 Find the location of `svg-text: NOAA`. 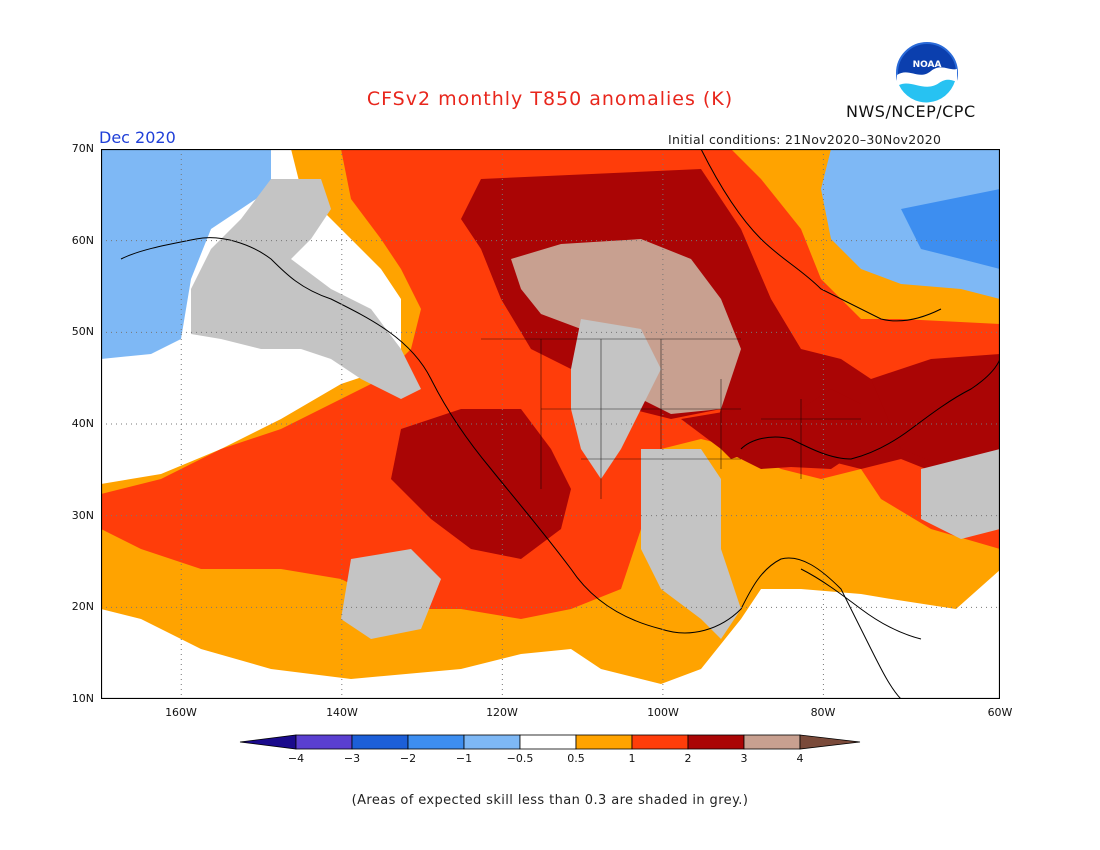

svg-text: NOAA is located at coordinates (927, 65).